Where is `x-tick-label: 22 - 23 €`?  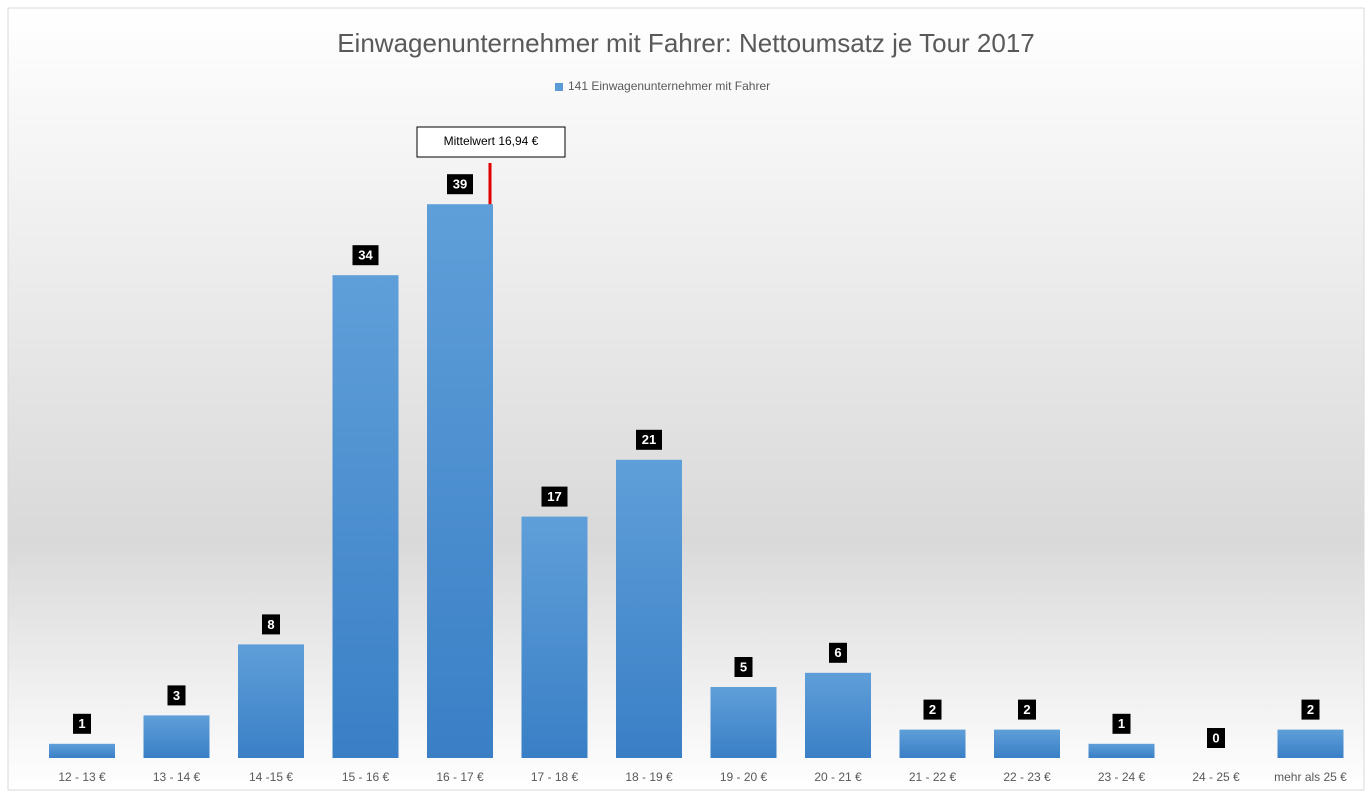
x-tick-label: 22 - 23 € is located at coordinates (1027, 777).